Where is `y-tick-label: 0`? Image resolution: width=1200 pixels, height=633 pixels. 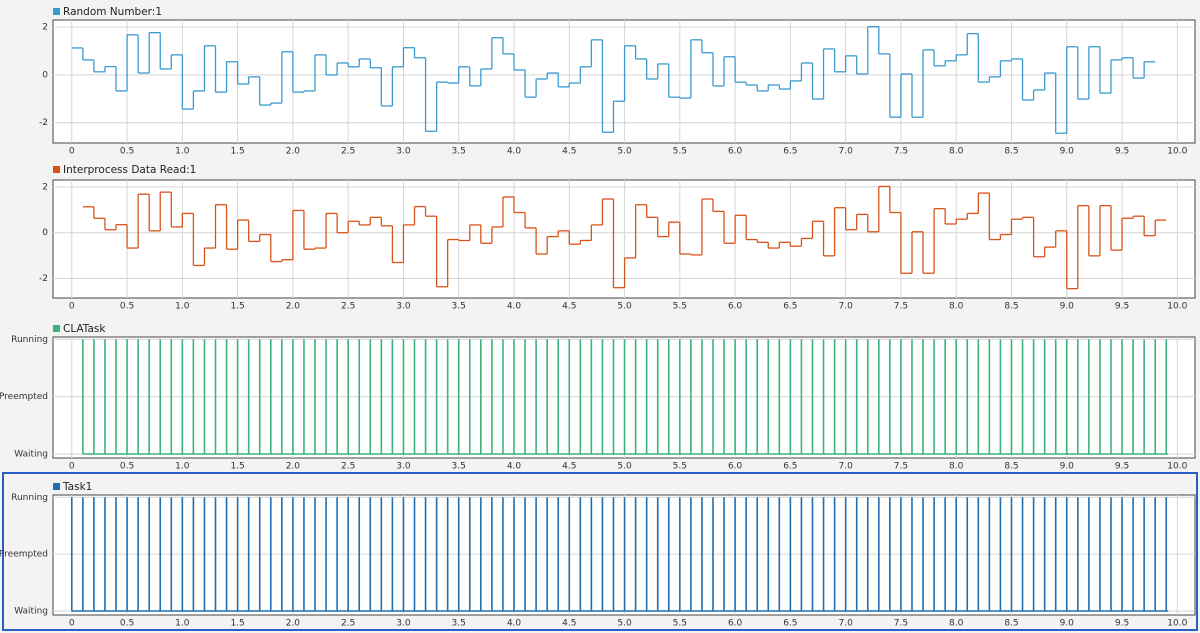 y-tick-label: 0 is located at coordinates (45, 75).